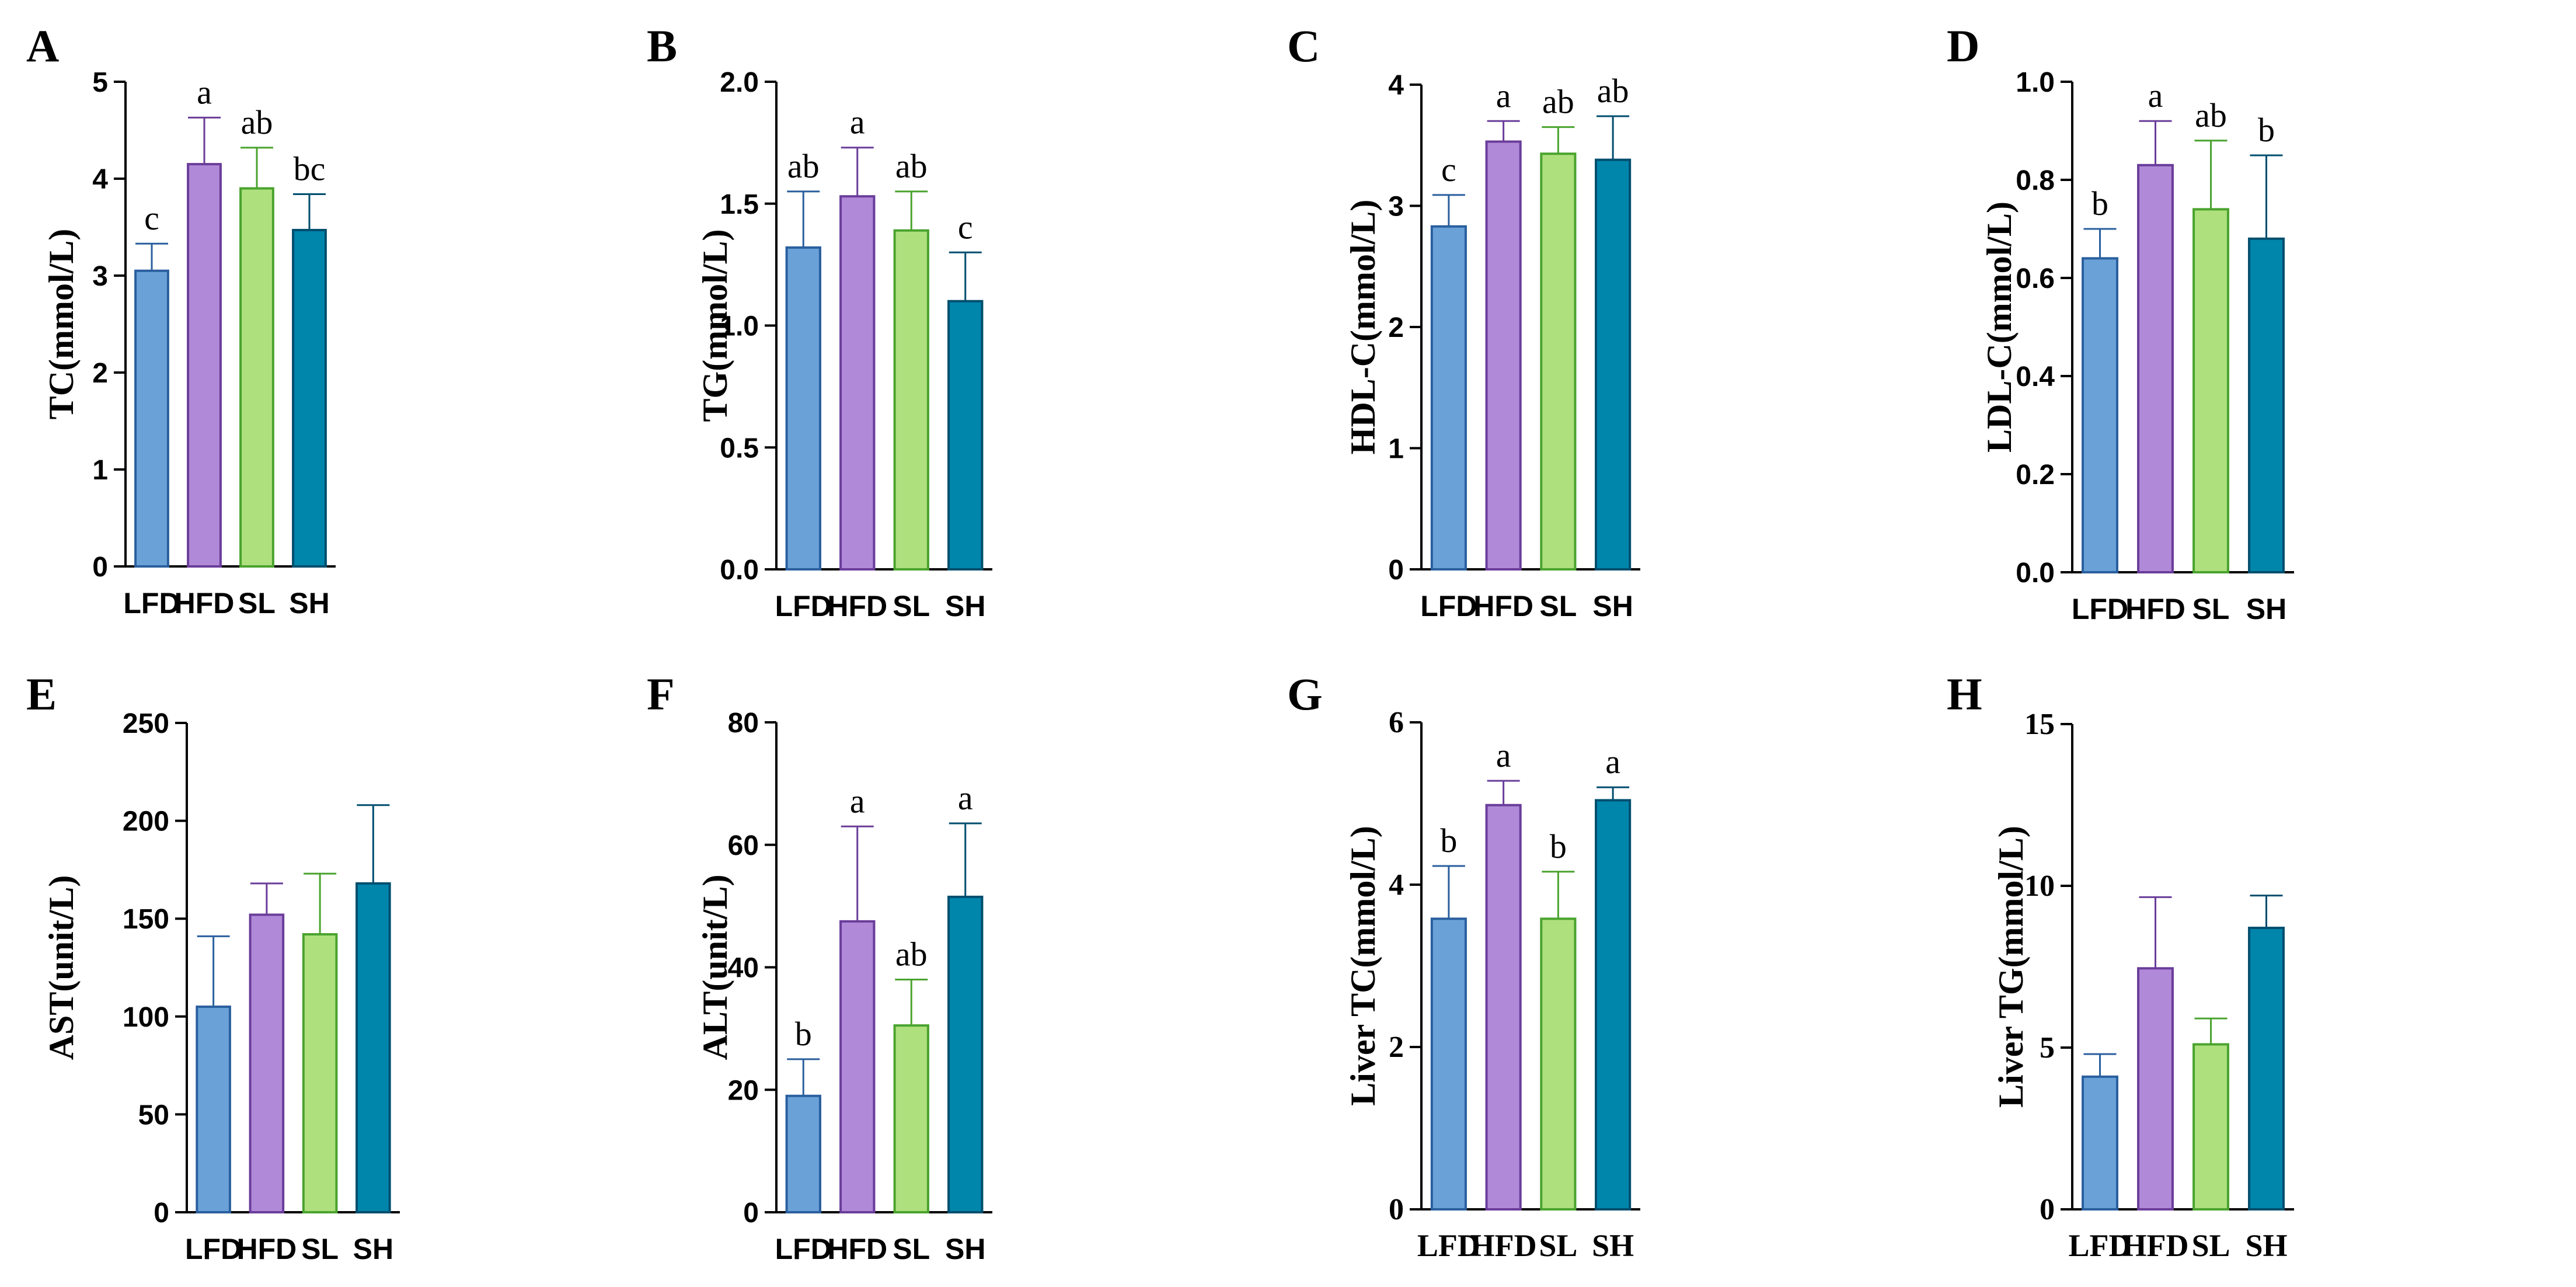 The image size is (2576, 1287). I want to click on y-tick-label: 1, so click(100, 470).